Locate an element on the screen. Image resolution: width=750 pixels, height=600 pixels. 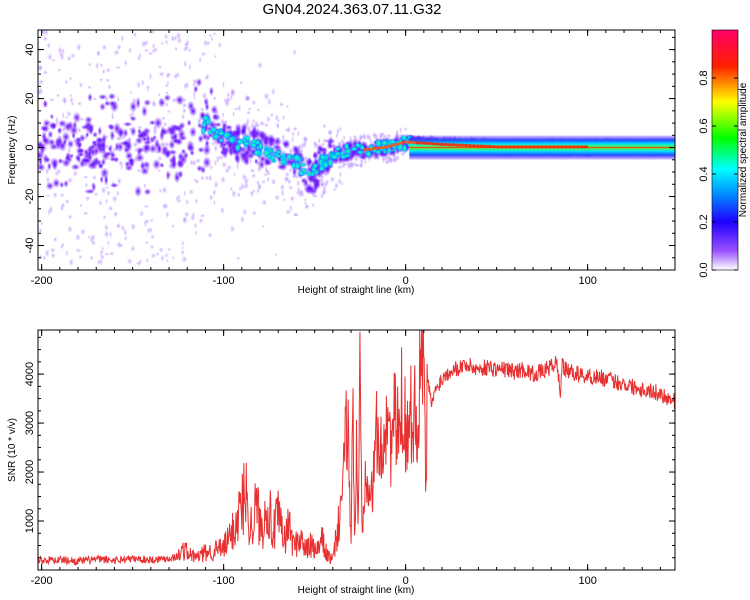
x-tick-label: -100 is located at coordinates (224, 281).